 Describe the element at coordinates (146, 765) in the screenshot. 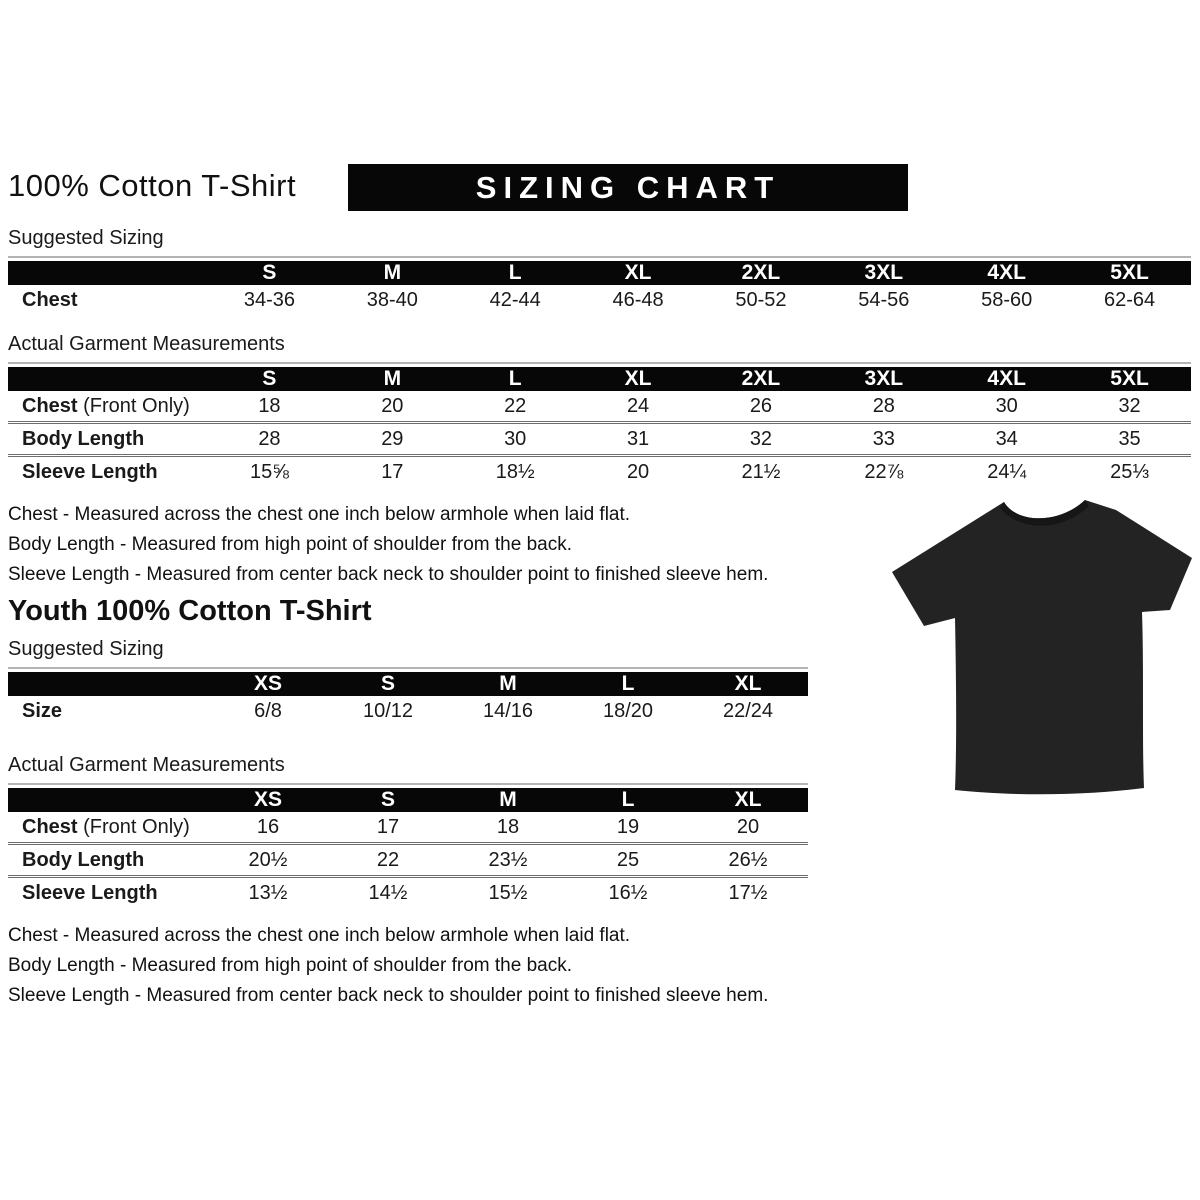

I see `youth-actual-measurements-label: Actual Garment Measurements` at that location.